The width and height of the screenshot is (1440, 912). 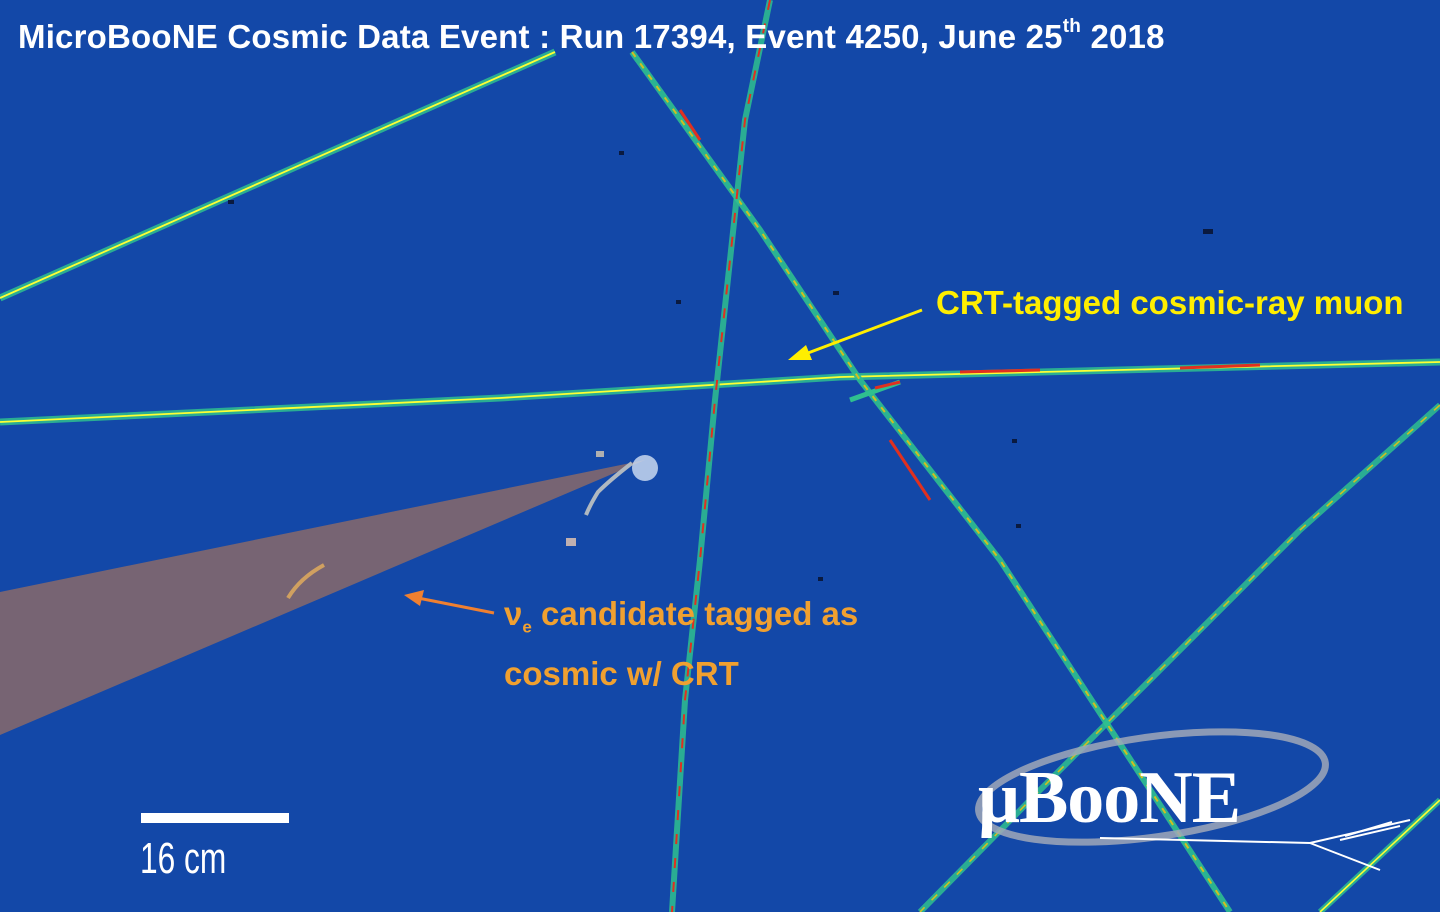 I want to click on nue-line1-text: candidate tagged as, so click(x=695, y=613).